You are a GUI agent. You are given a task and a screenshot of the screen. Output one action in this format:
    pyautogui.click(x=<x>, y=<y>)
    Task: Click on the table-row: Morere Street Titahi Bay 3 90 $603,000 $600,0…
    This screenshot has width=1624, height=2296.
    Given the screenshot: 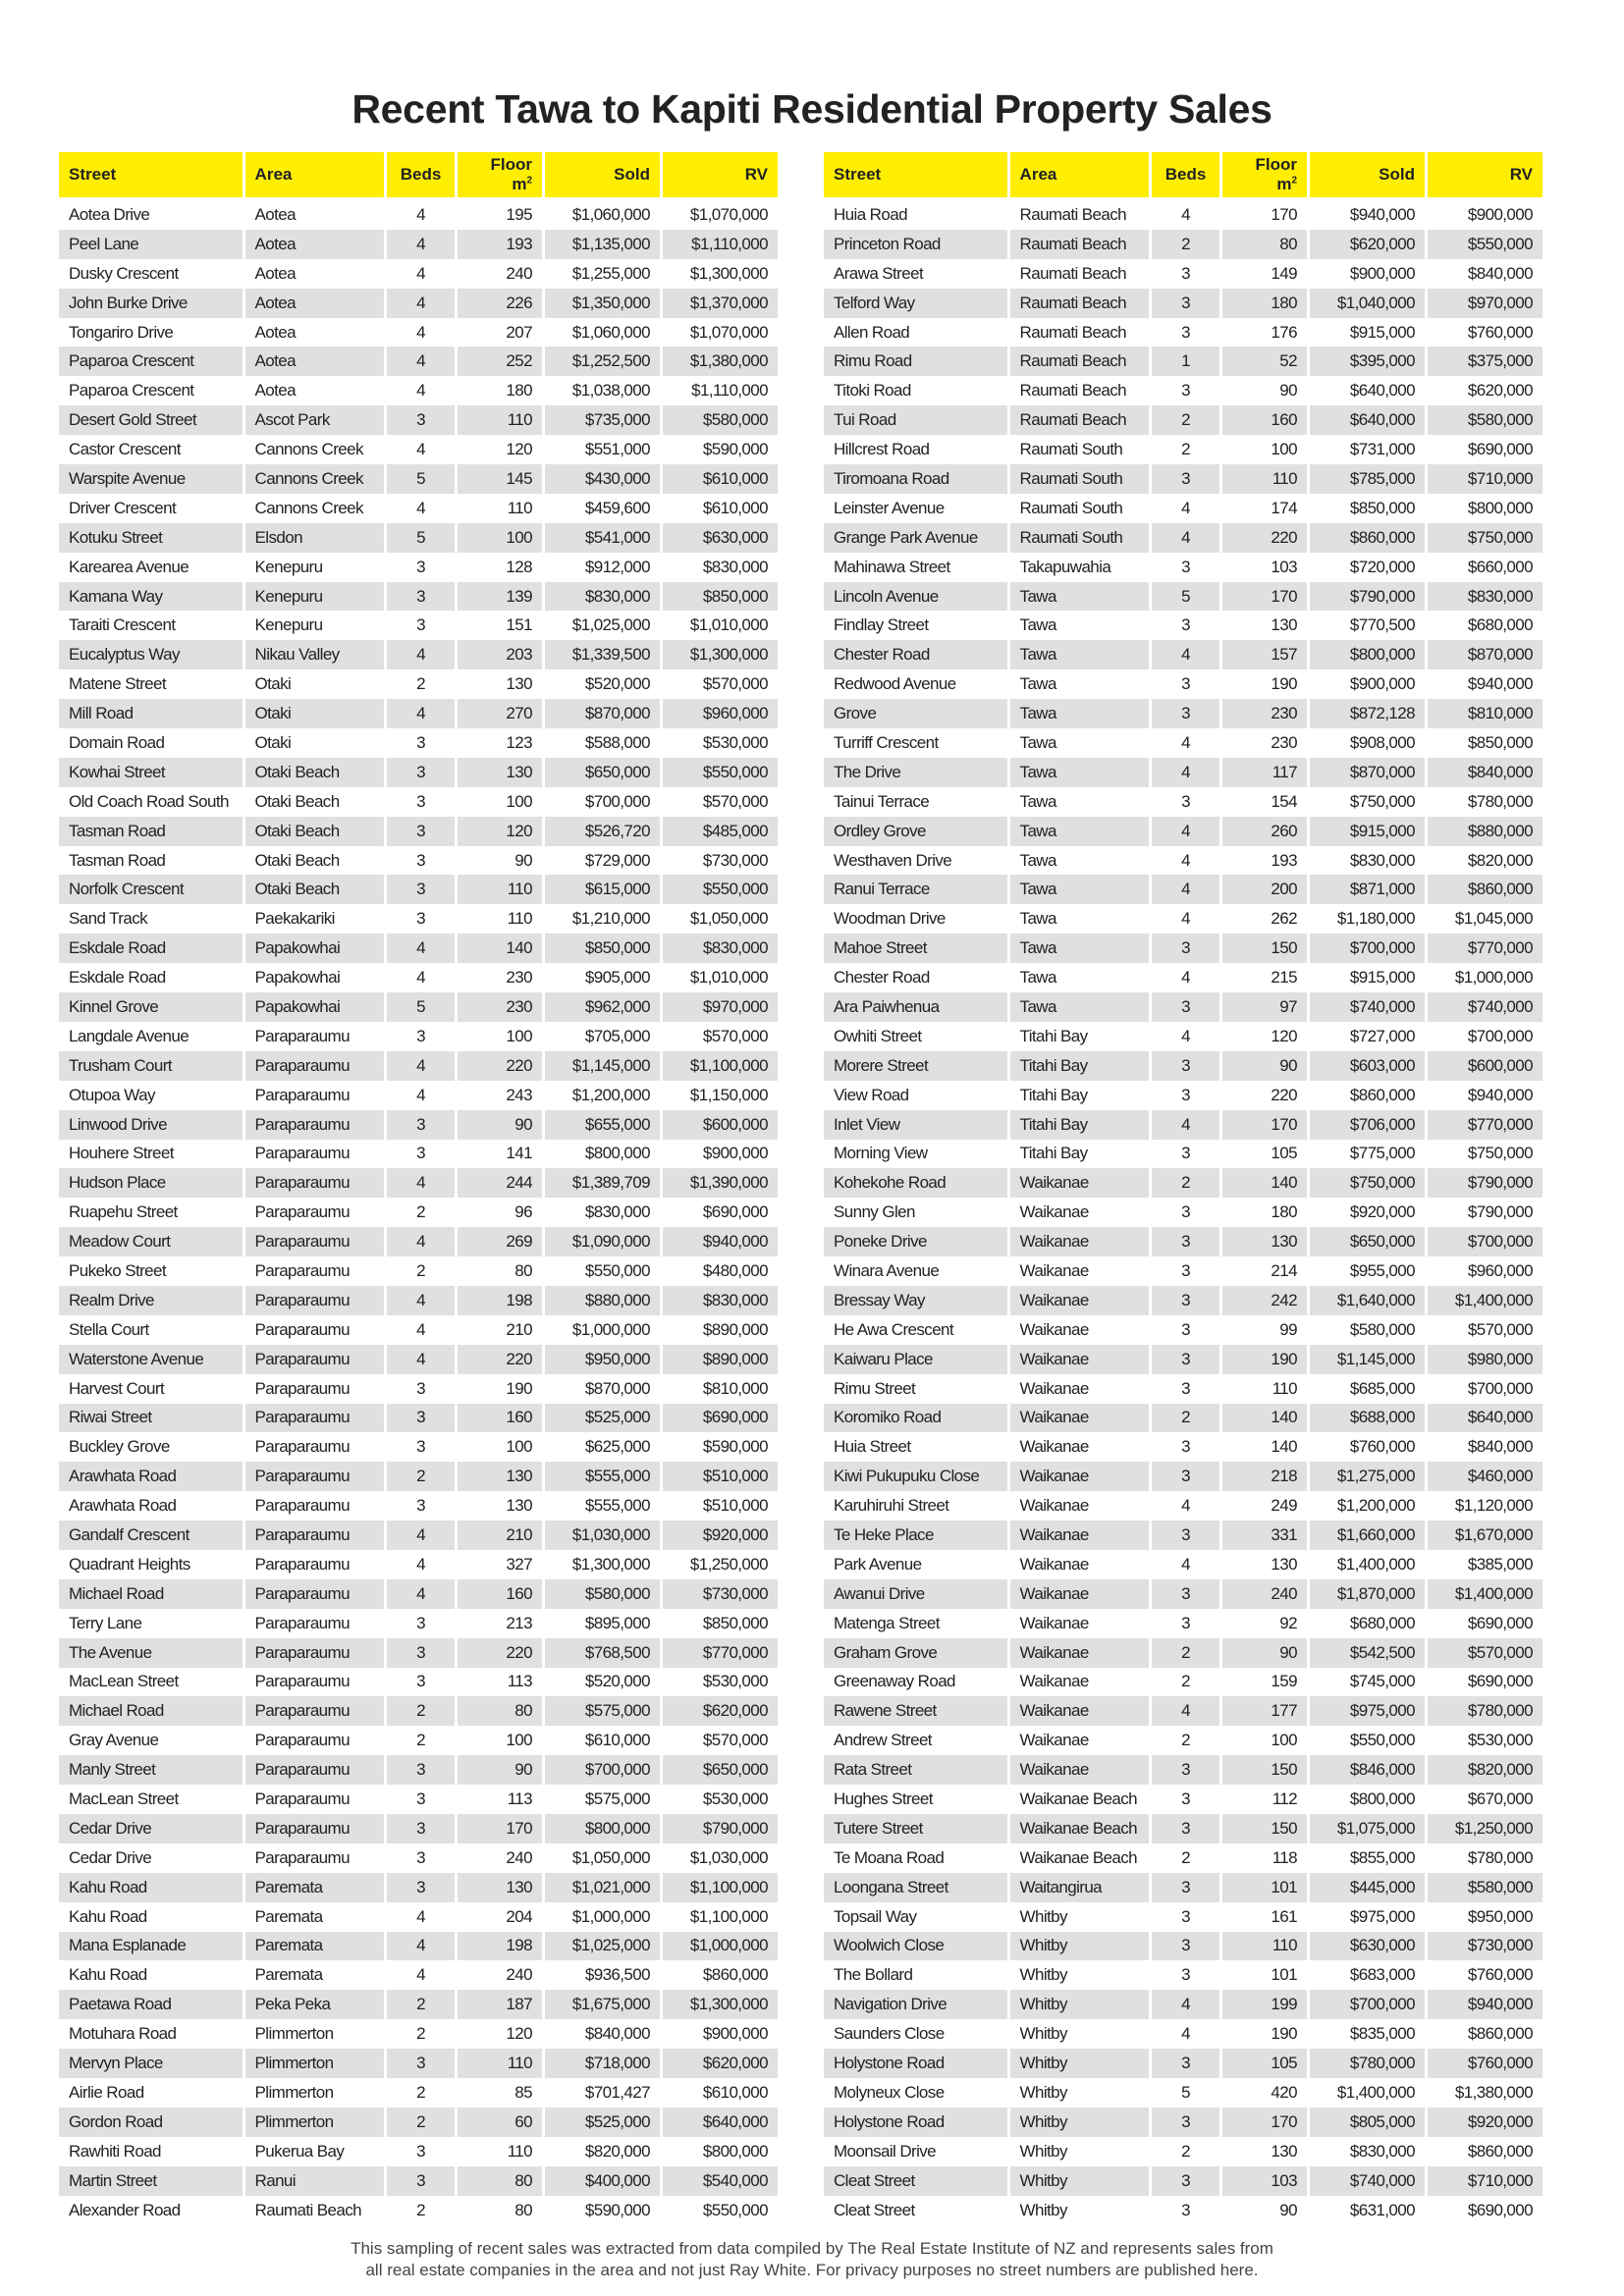 What is the action you would take?
    pyautogui.click(x=1183, y=1066)
    